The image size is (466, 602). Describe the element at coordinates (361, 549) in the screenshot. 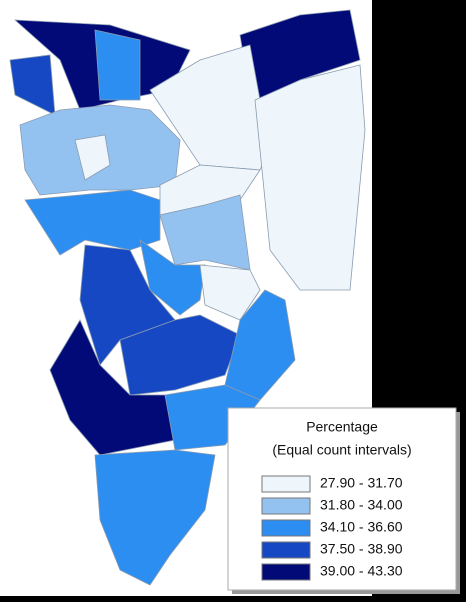

I see `legend-label: 37.50 - 38.90` at that location.